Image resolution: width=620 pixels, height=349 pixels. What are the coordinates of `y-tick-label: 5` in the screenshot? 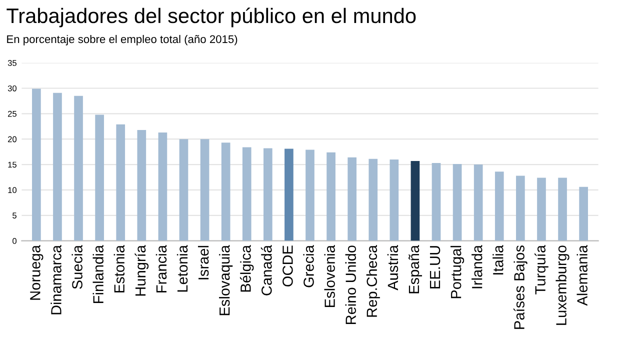 It's located at (14, 215).